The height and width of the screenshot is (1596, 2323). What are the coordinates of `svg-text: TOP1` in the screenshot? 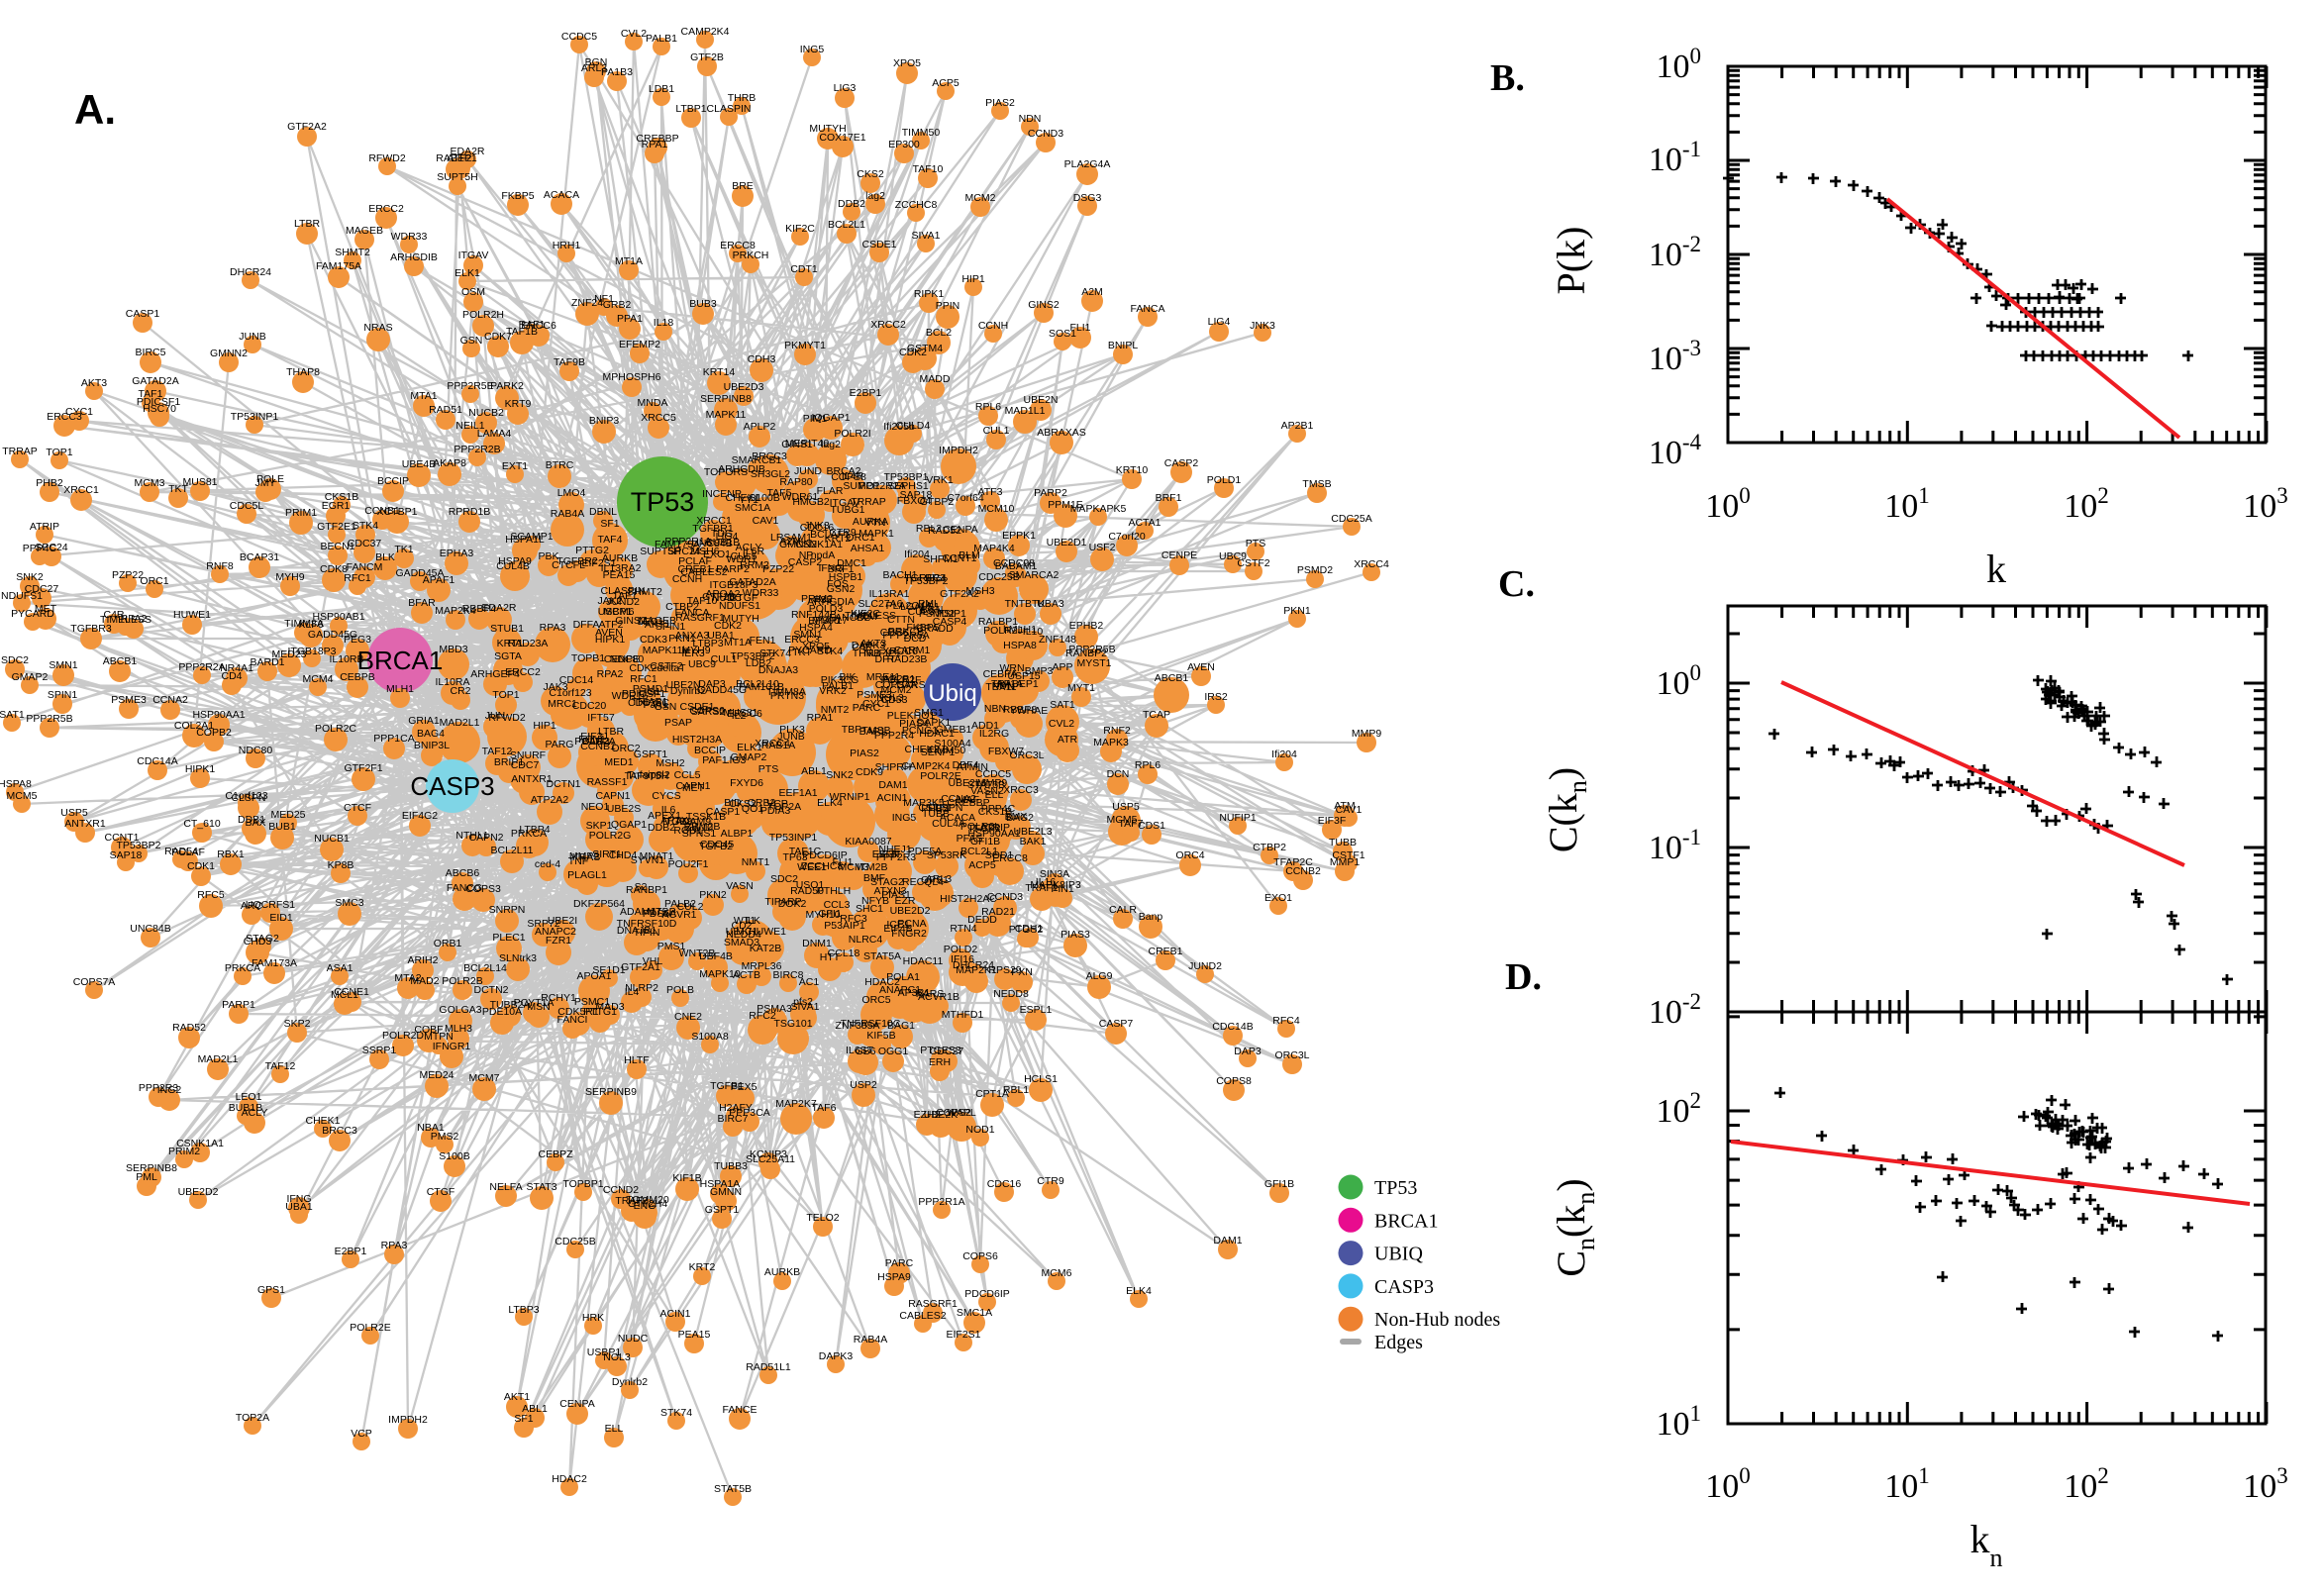 It's located at (59, 452).